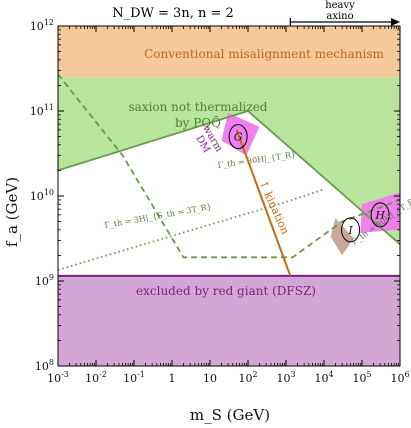  What do you see at coordinates (198, 107) in the screenshot?
I see `not-thermalized-label-1: saxion not thermalized` at bounding box center [198, 107].